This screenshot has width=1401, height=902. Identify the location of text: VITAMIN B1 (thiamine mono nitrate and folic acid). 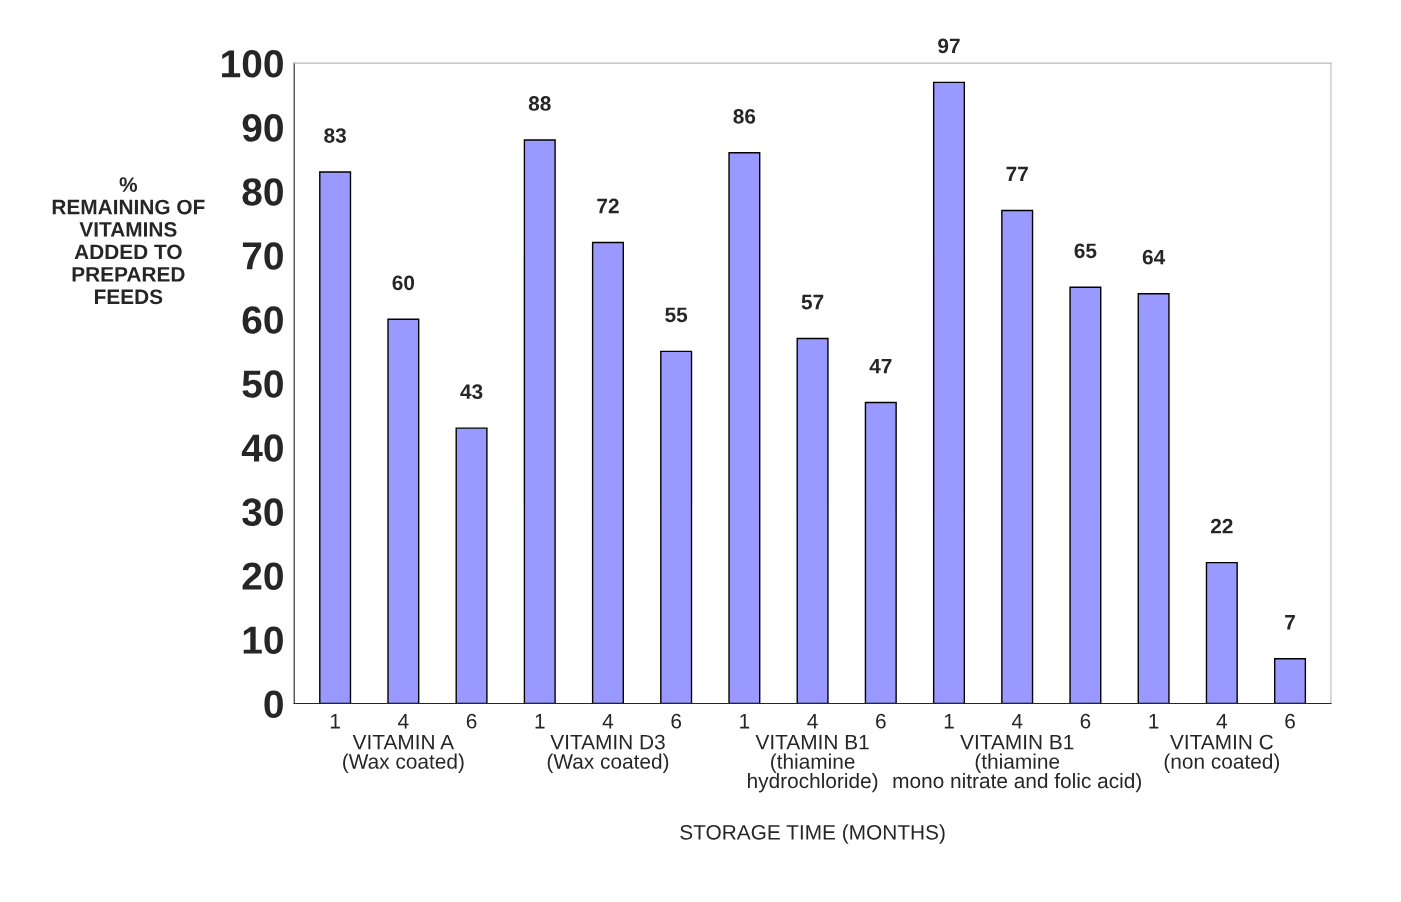
(1017, 763).